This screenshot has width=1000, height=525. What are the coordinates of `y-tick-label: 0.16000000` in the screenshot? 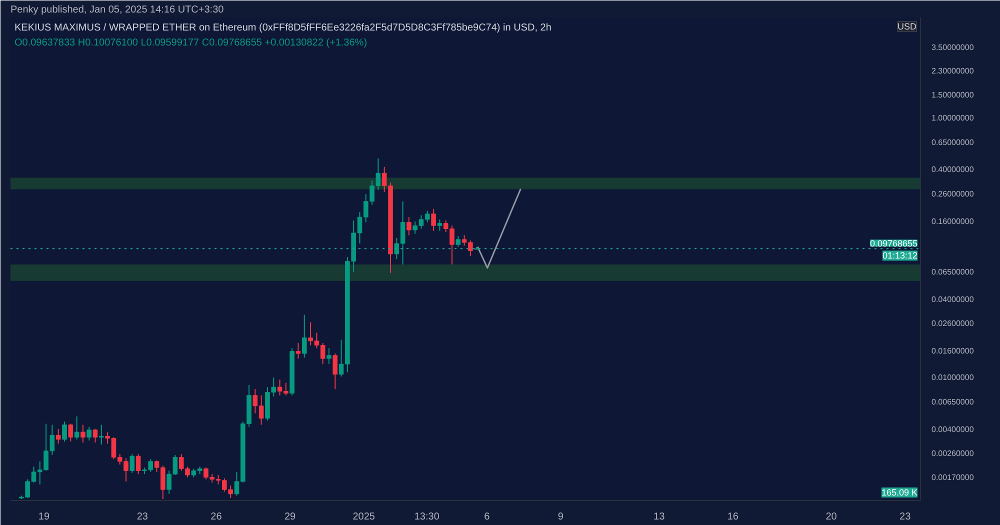 It's located at (953, 221).